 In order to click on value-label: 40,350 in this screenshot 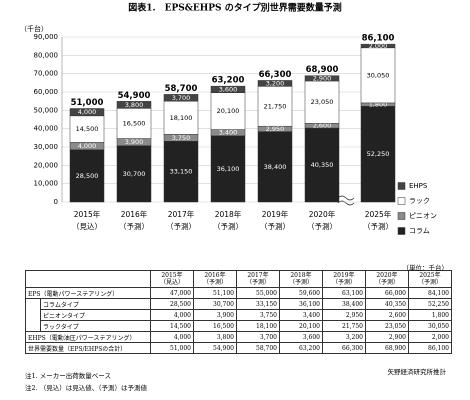, I will do `click(322, 165)`.